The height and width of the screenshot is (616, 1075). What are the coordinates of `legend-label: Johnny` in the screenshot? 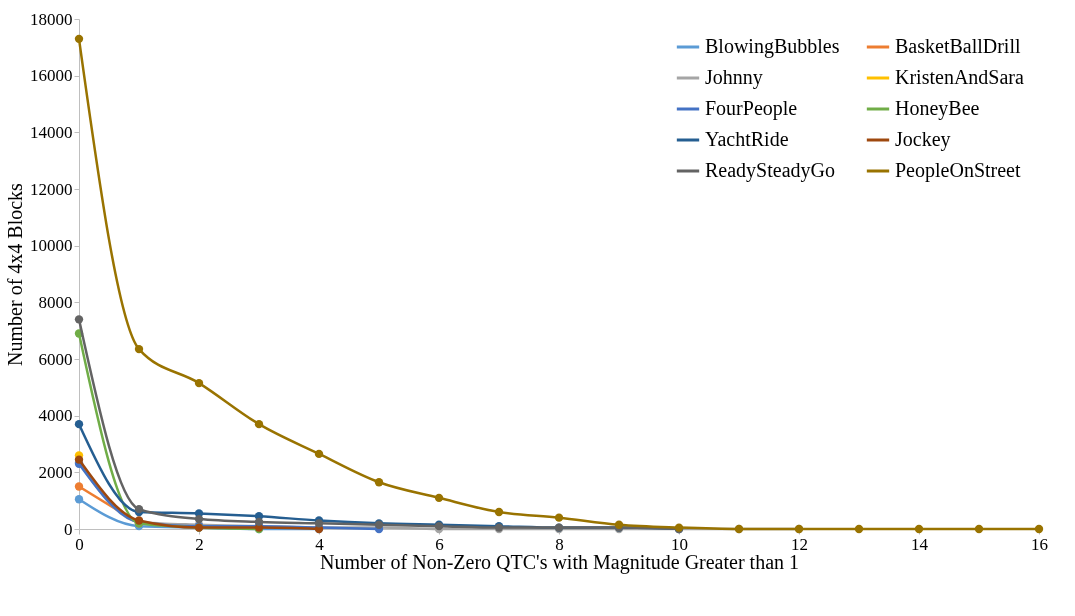 It's located at (734, 77).